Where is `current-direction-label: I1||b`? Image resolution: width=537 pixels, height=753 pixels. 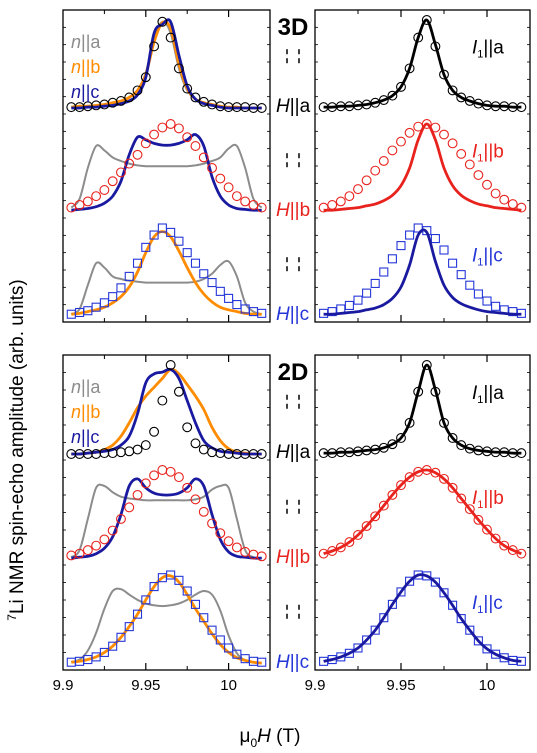 current-direction-label: I1||b is located at coordinates (488, 153).